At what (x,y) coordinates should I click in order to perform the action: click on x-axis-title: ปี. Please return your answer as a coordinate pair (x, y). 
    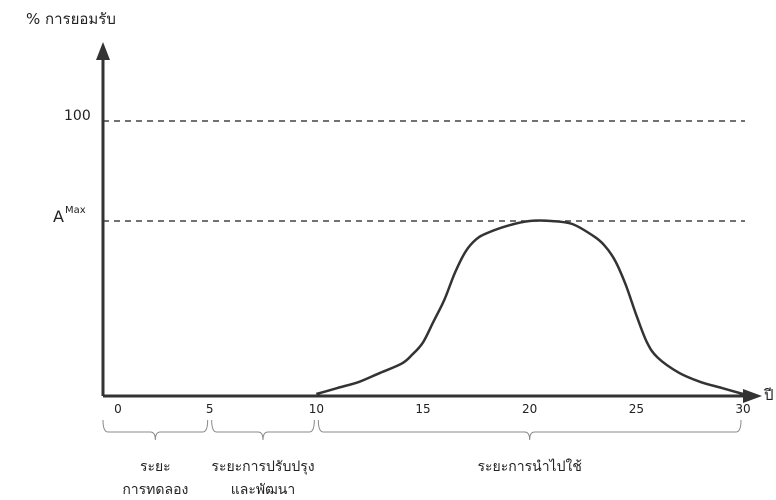
    Looking at the image, I should click on (768, 395).